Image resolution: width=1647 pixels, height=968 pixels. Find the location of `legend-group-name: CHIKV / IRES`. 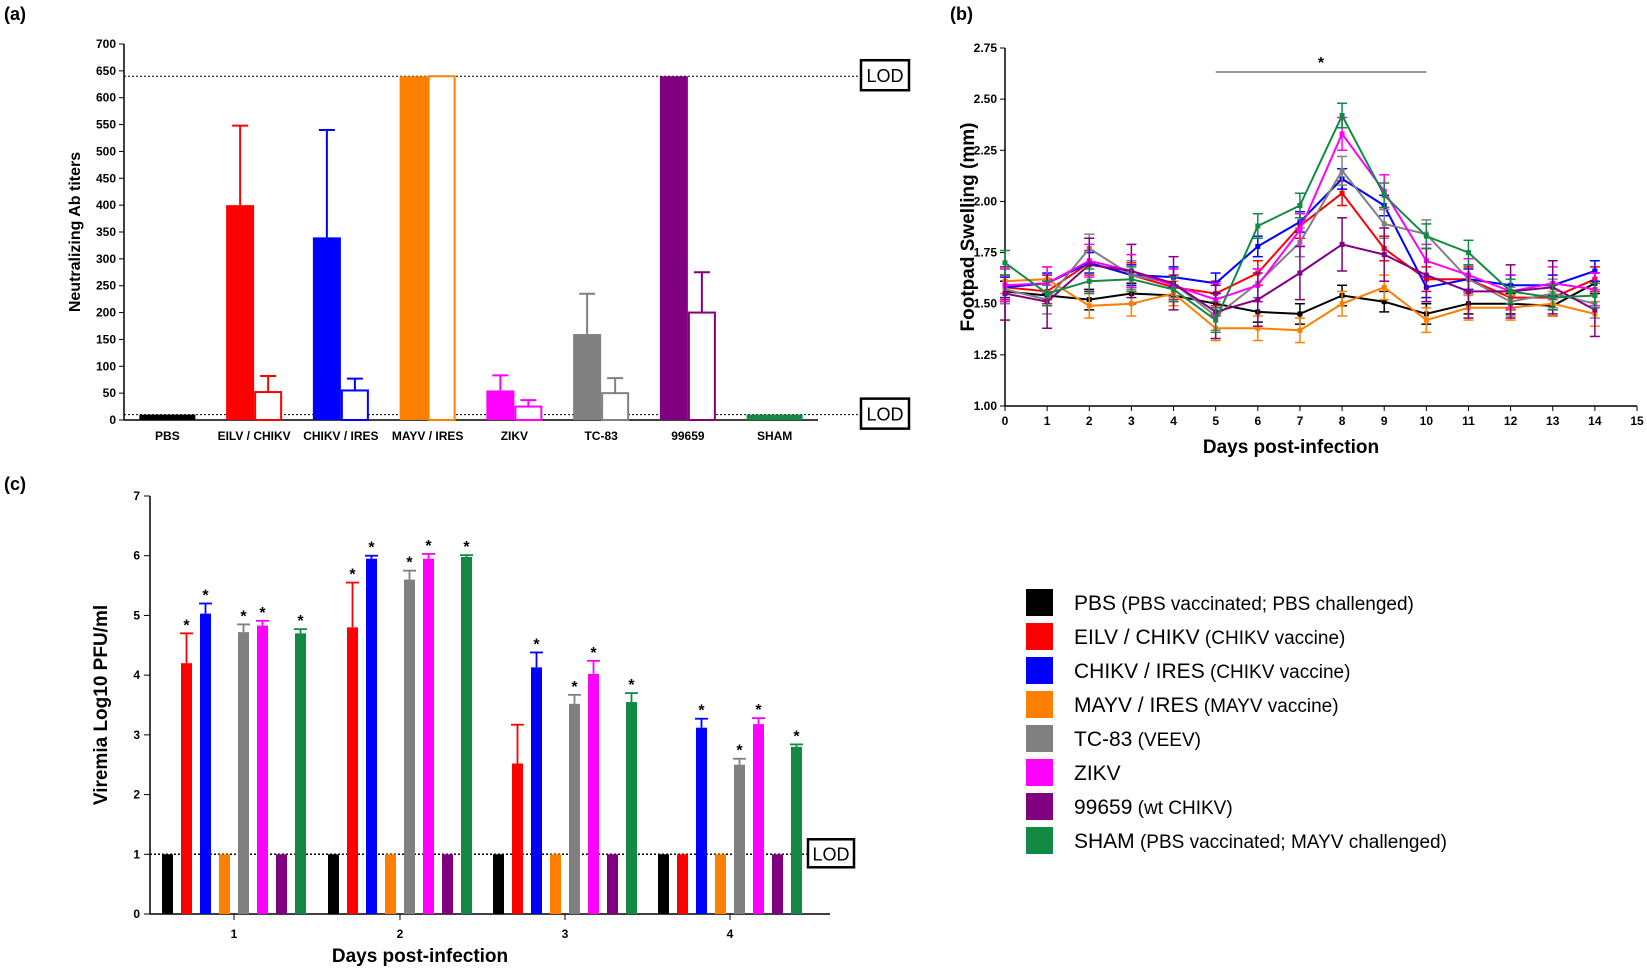

legend-group-name: CHIKV / IRES is located at coordinates (1139, 671).